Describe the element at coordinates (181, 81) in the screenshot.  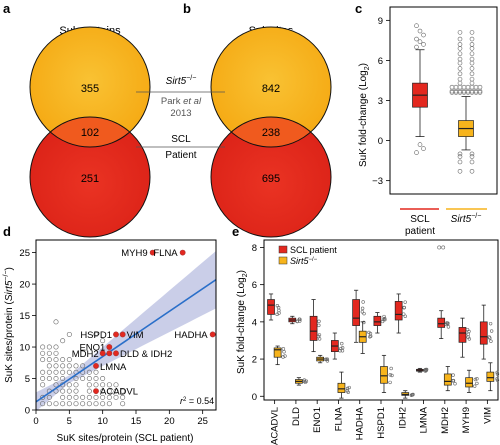
I see `label-sirt5: Sirt5−/−` at that location.